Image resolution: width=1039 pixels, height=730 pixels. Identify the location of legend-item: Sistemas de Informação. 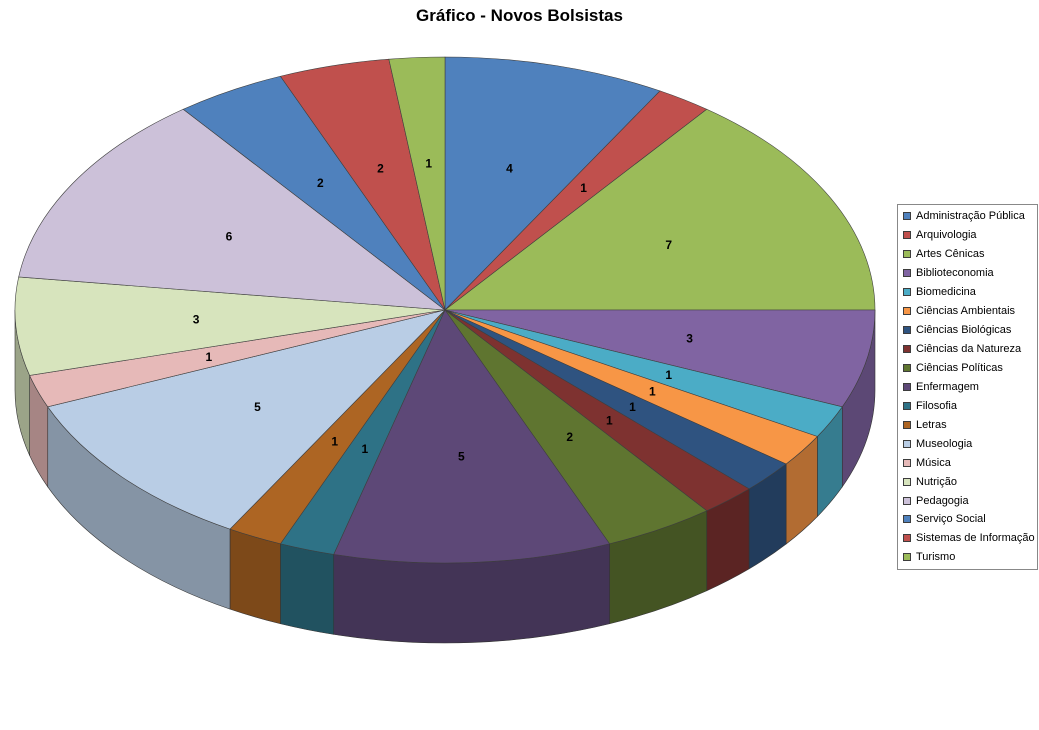
(967, 538).